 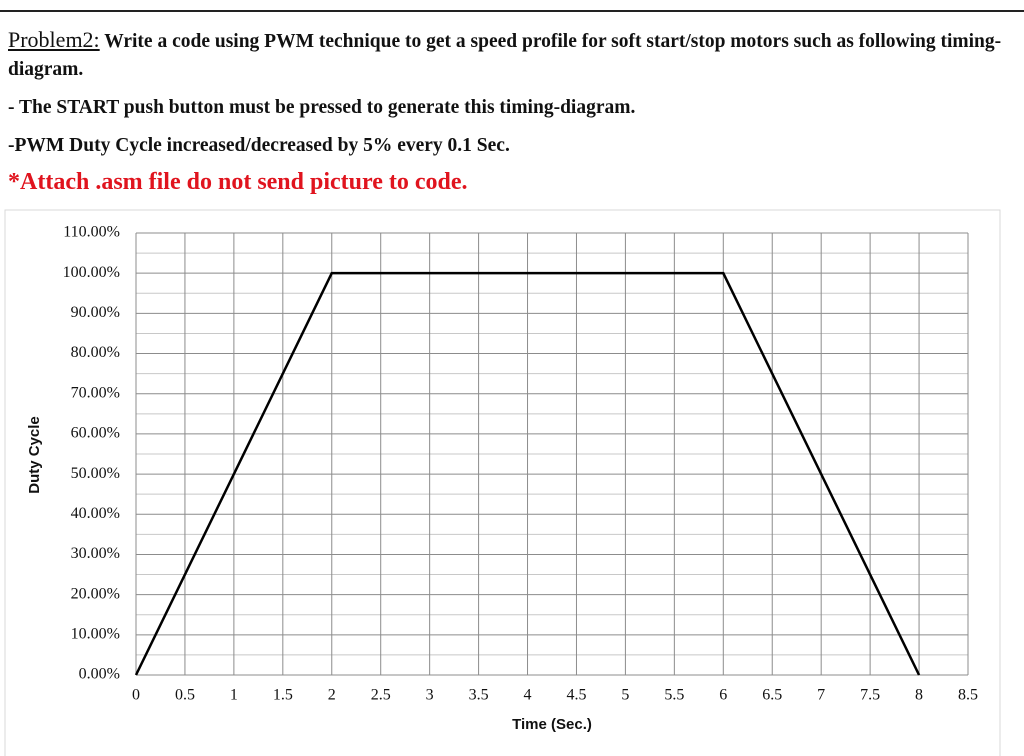 What do you see at coordinates (552, 724) in the screenshot?
I see `x-axis-label: Time (Sec.)` at bounding box center [552, 724].